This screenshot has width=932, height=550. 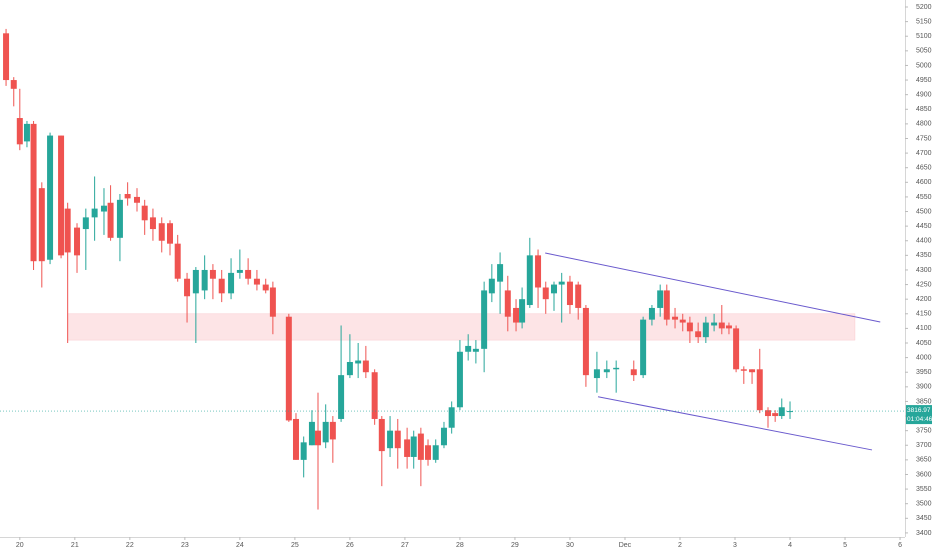 What do you see at coordinates (845, 545) in the screenshot?
I see `x-tick-label: 5` at bounding box center [845, 545].